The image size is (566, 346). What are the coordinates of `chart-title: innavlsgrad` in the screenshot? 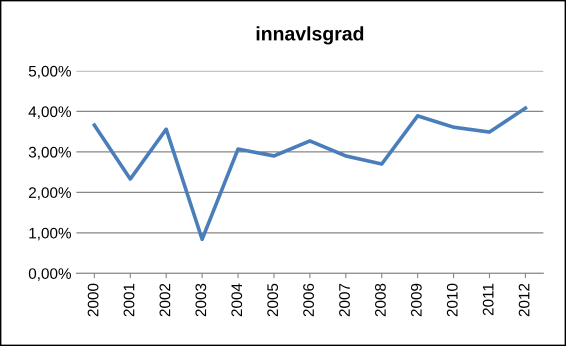 It's located at (310, 35).